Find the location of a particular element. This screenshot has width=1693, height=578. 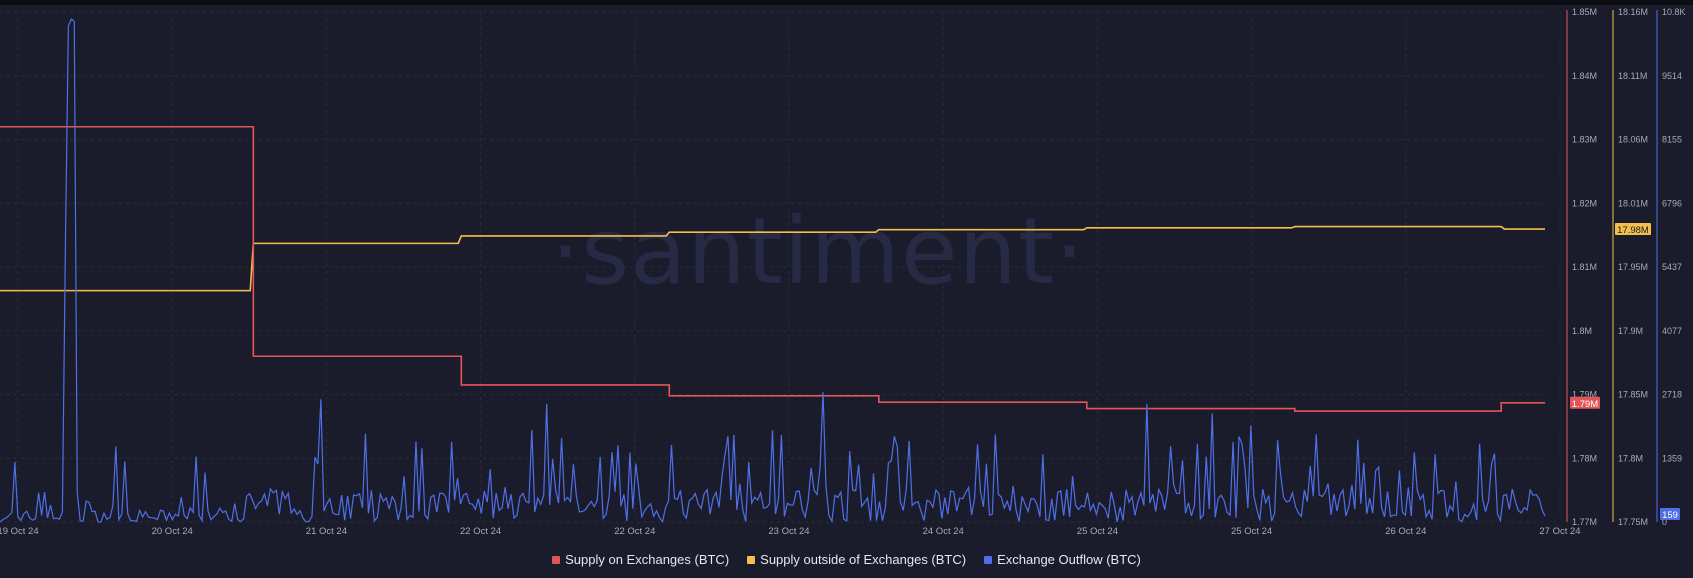

x-tick-label: 19 Oct 24 is located at coordinates (19, 531).